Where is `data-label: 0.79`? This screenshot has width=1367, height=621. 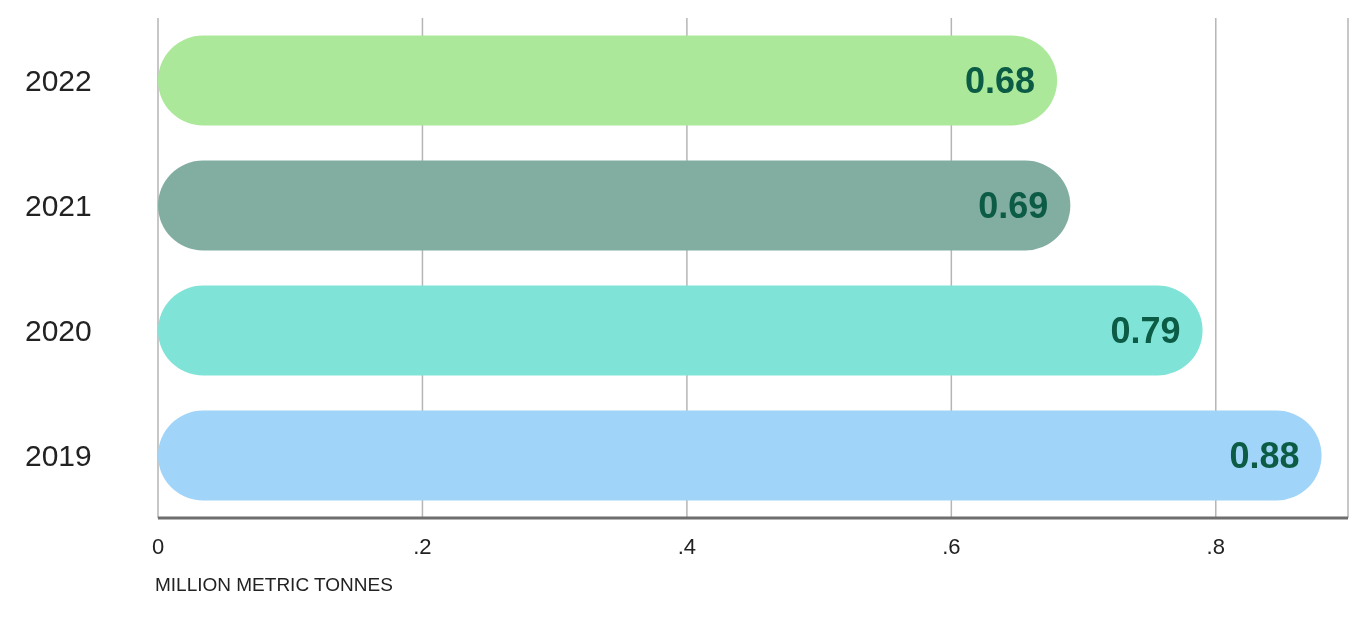
data-label: 0.79 is located at coordinates (1145, 331).